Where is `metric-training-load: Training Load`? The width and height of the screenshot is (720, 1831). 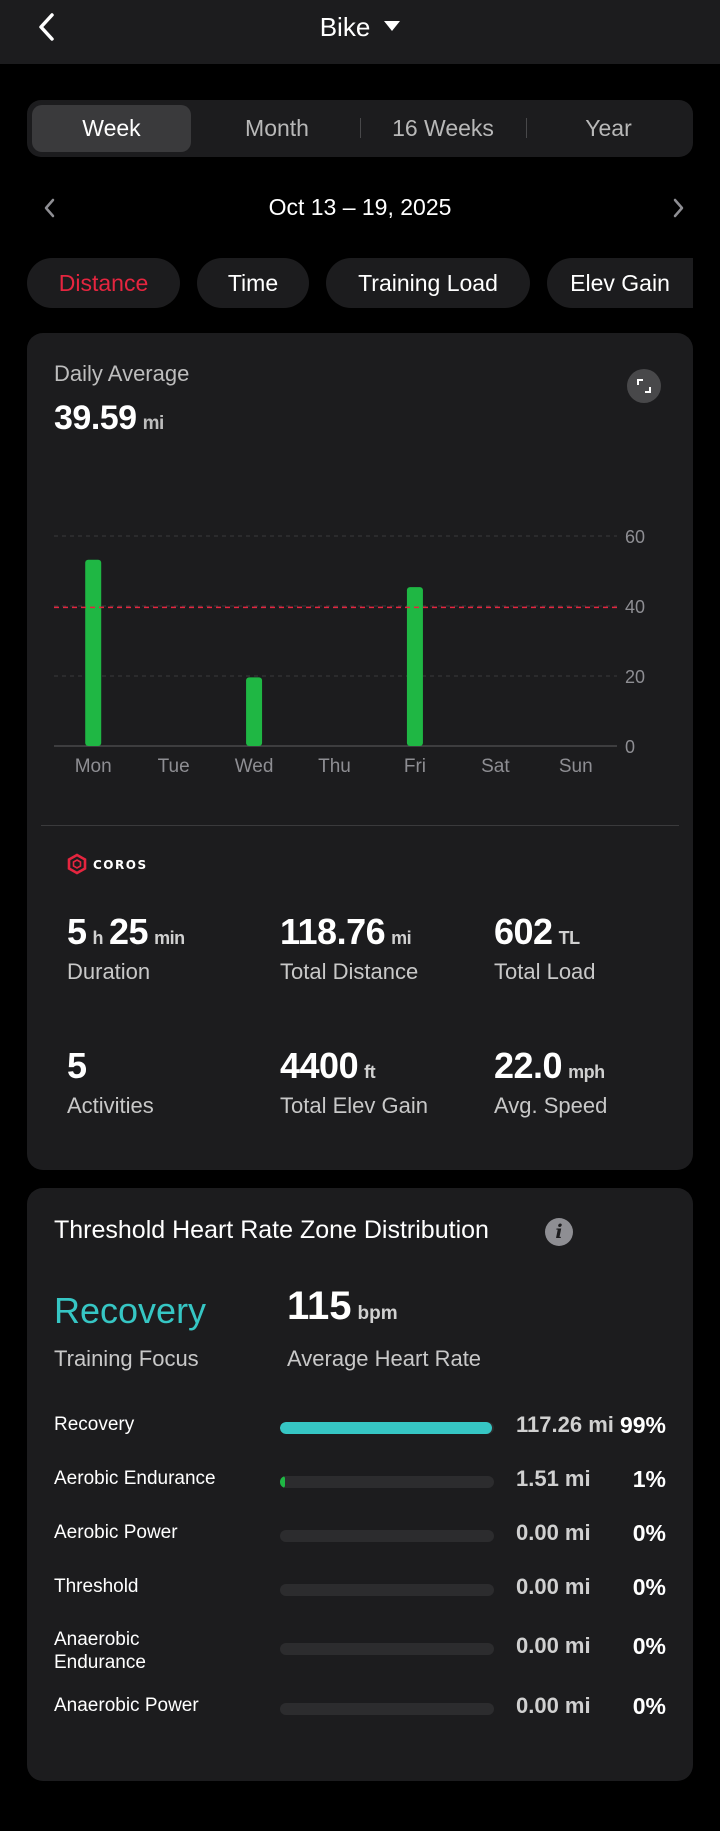
metric-training-load: Training Load is located at coordinates (428, 283).